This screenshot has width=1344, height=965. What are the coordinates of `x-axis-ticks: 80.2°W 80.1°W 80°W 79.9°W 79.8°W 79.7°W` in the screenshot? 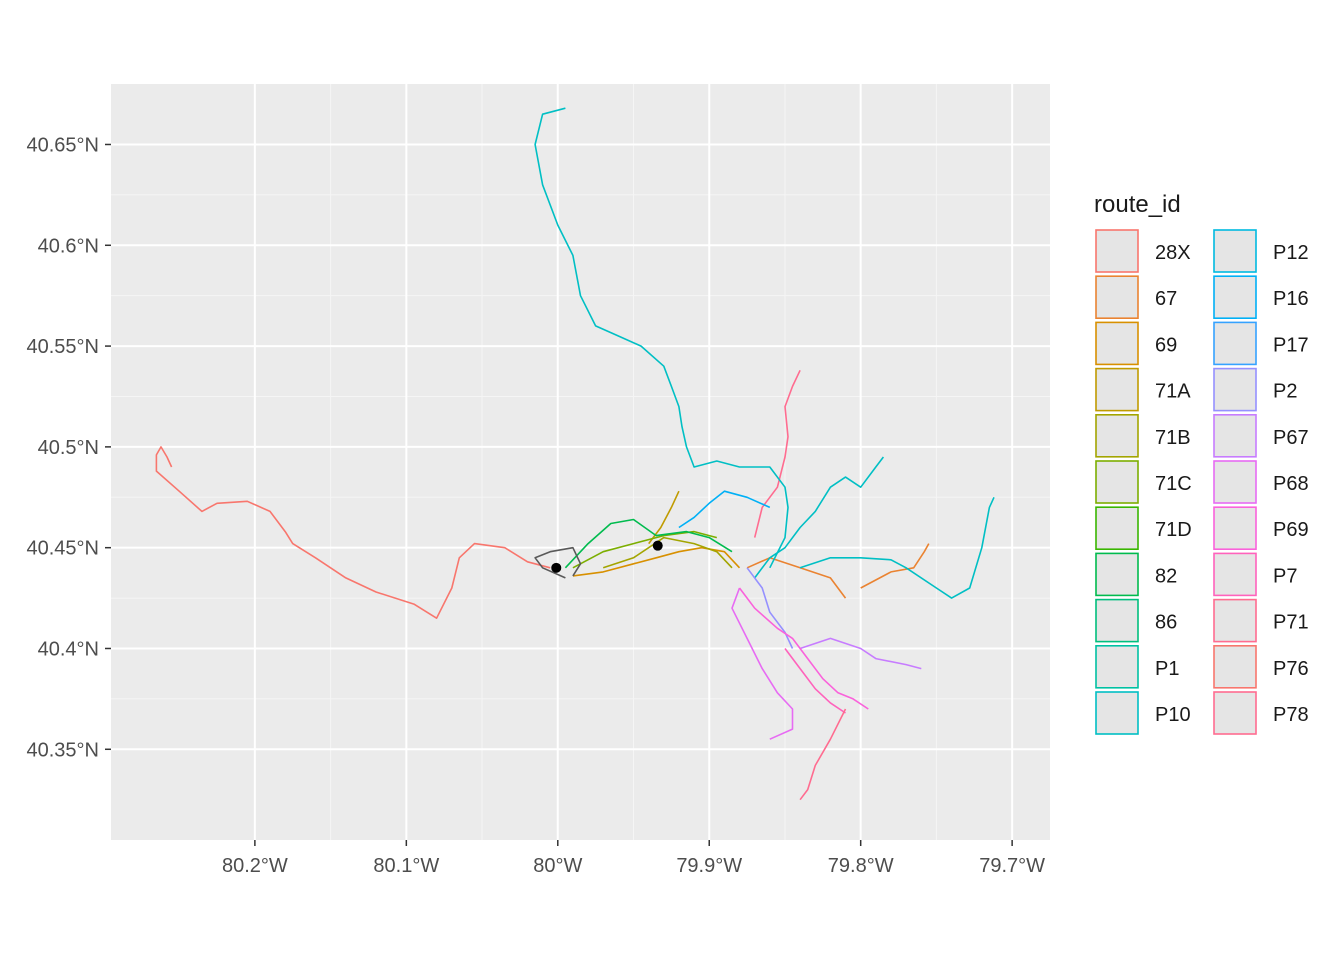 It's located at (633, 858).